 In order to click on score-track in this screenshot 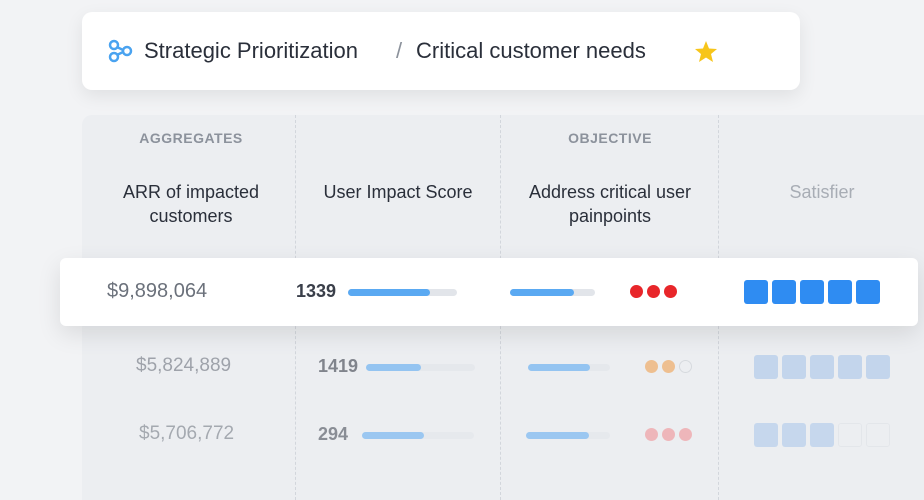, I will do `click(420, 367)`.